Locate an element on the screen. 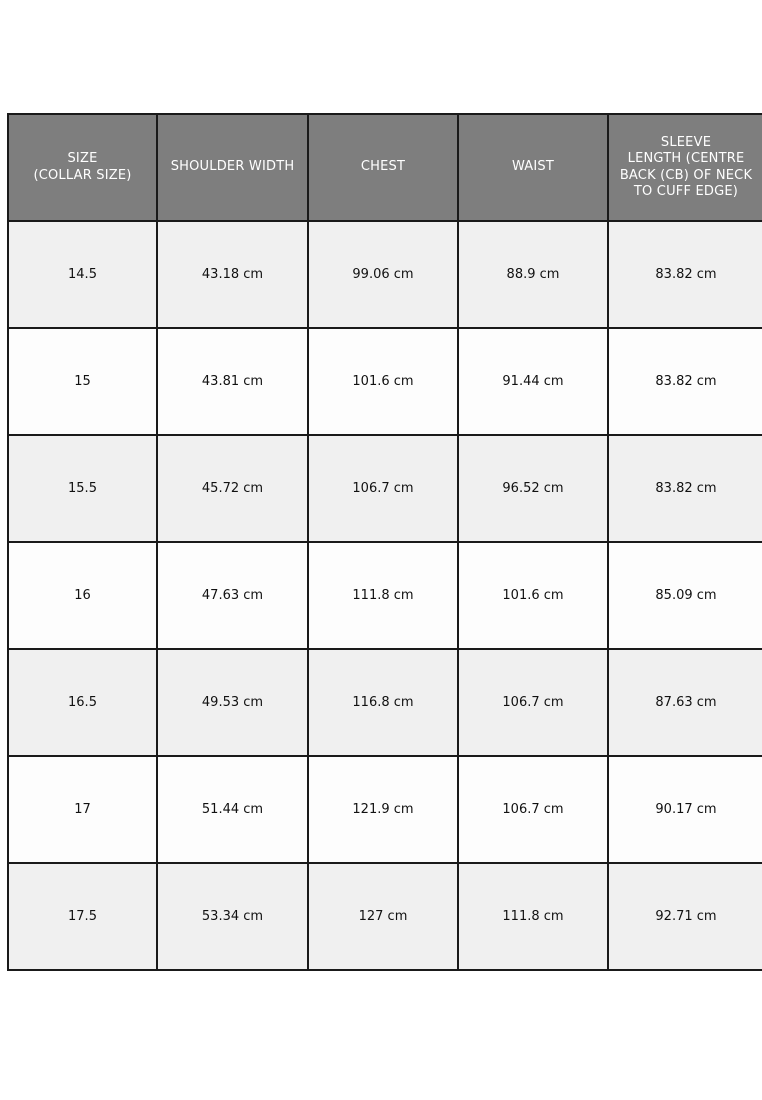 The image size is (762, 1100). table-row: 17 51.44 cm 121.9 cm 106.7 cm 90.17 cm is located at coordinates (384, 809).